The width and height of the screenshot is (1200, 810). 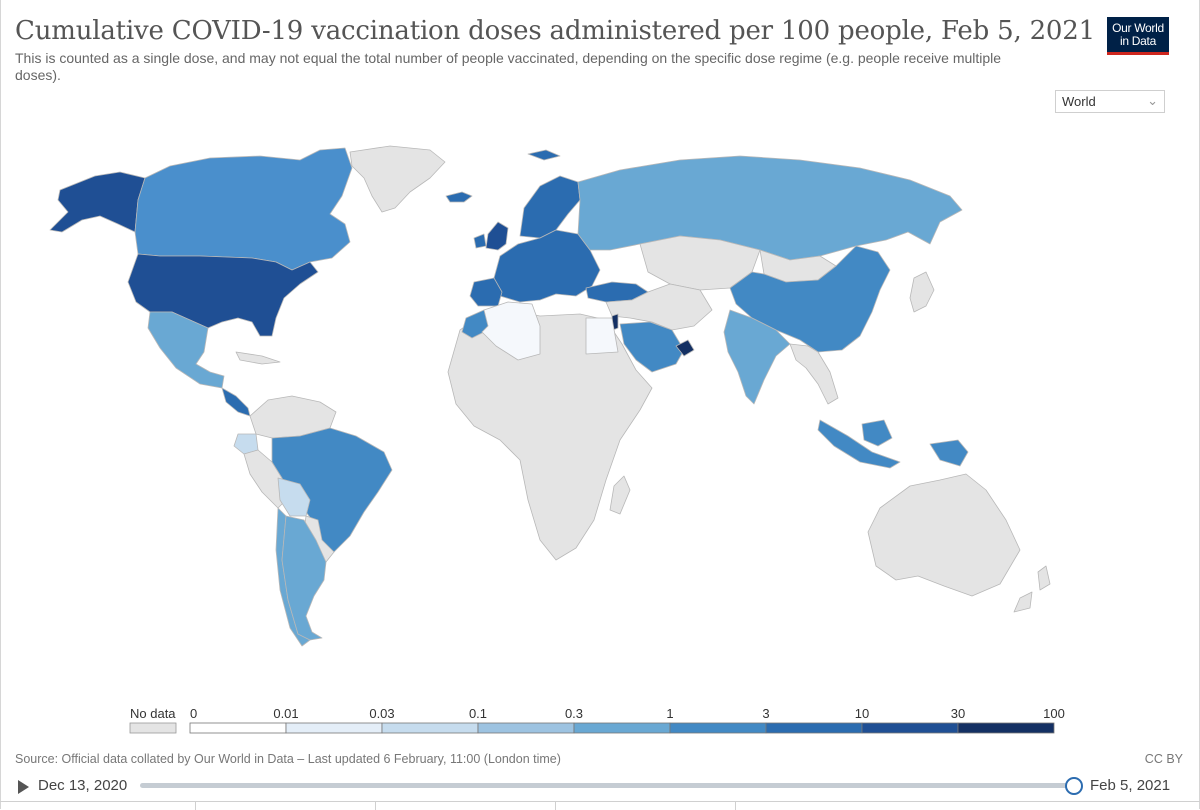 What do you see at coordinates (620, 495) in the screenshot?
I see `country-madagascar` at bounding box center [620, 495].